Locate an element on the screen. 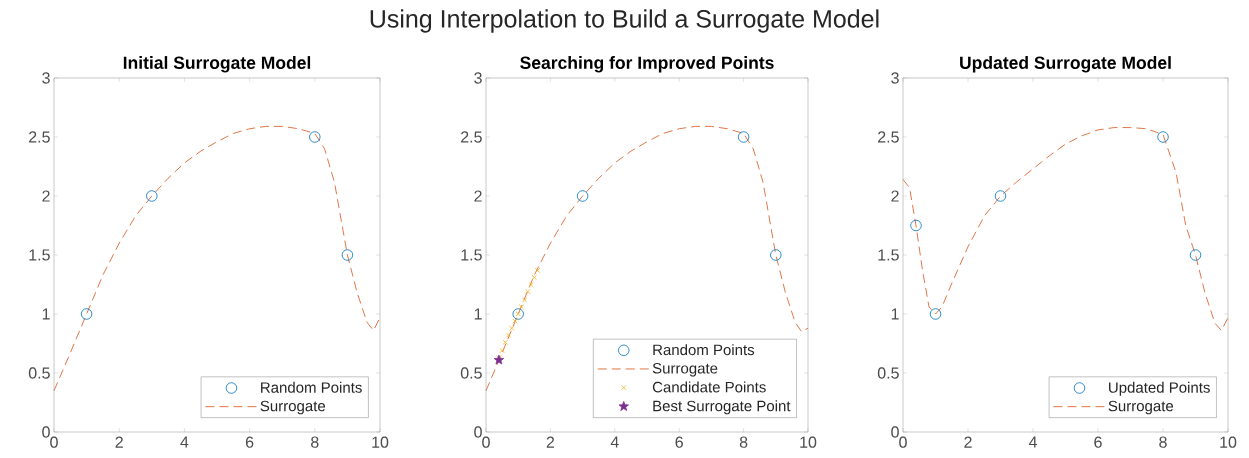 Image resolution: width=1249 pixels, height=458 pixels. legend-label: Updated Points is located at coordinates (1159, 388).